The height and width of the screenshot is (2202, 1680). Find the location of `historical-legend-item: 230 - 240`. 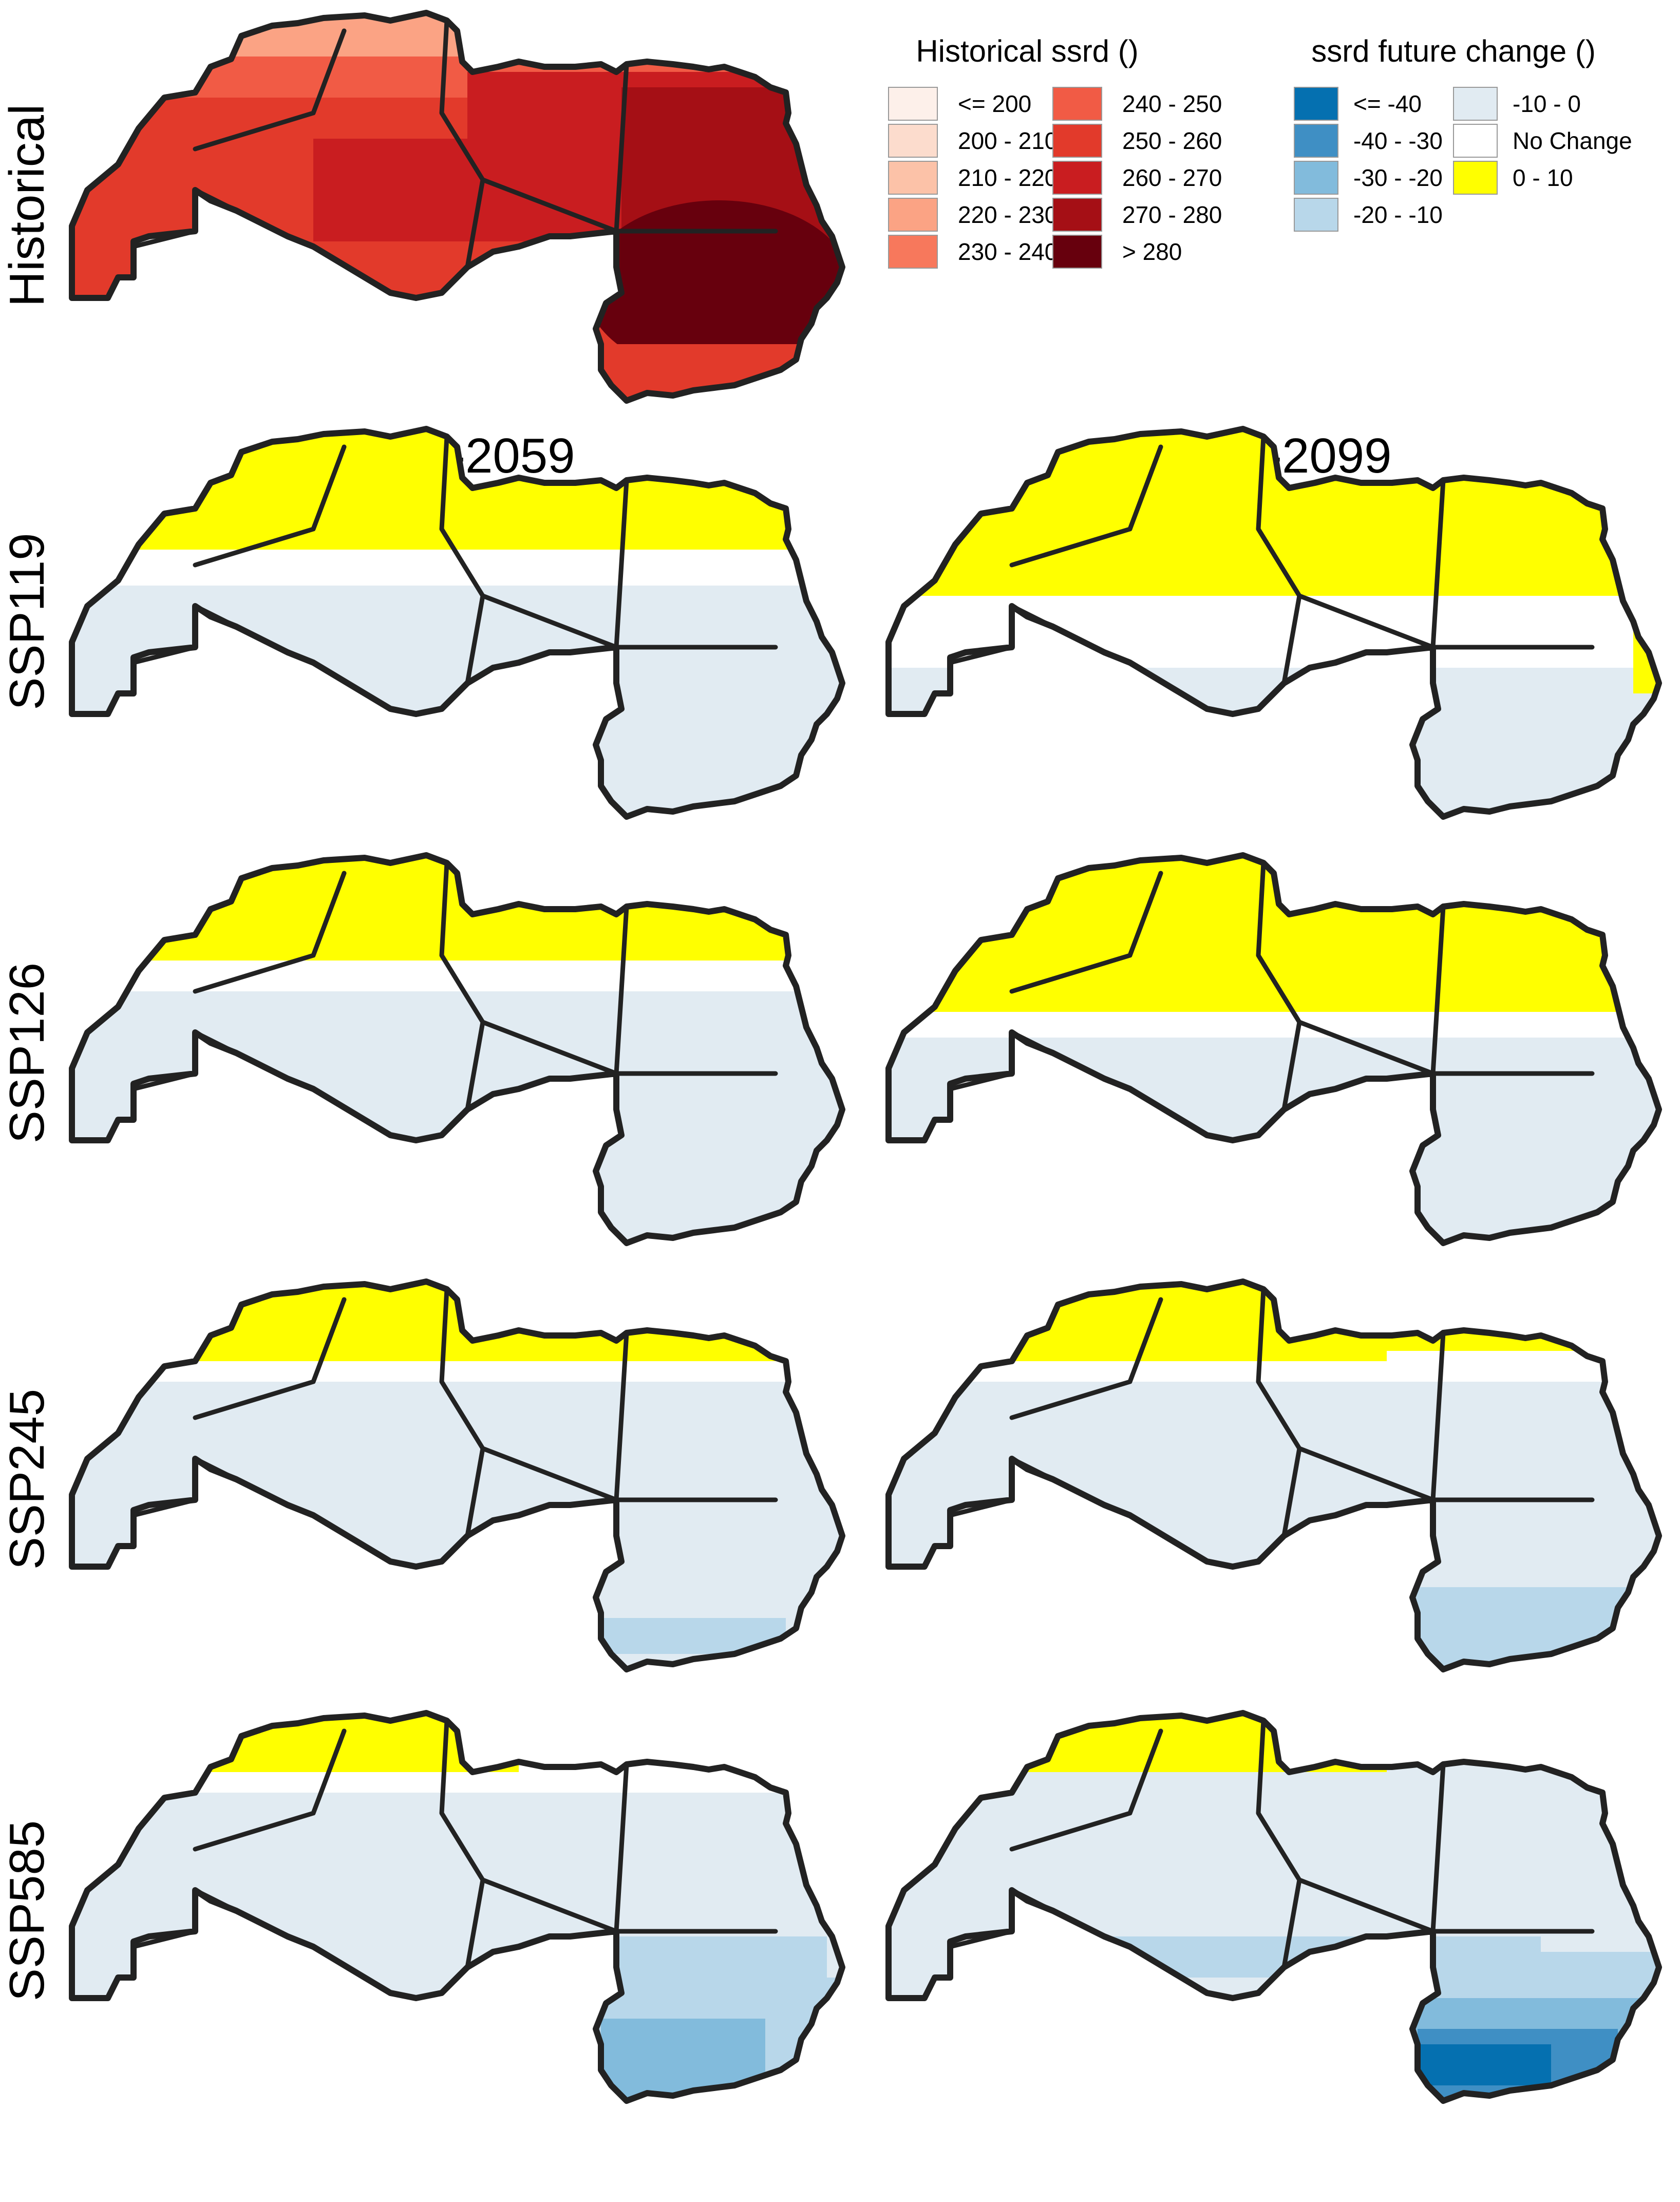

historical-legend-item: 230 - 240 is located at coordinates (973, 252).